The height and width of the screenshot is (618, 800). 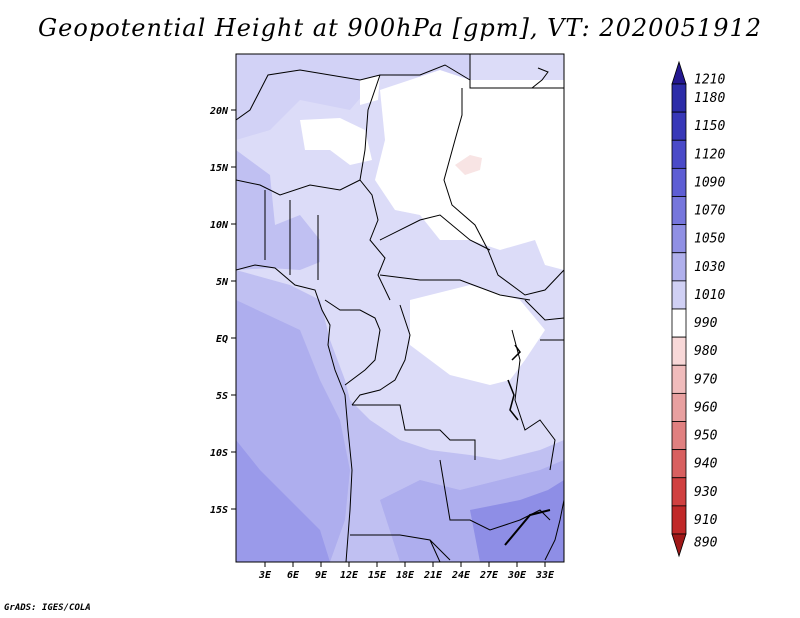 What do you see at coordinates (455, 287) in the screenshot?
I see `border-car-south` at bounding box center [455, 287].